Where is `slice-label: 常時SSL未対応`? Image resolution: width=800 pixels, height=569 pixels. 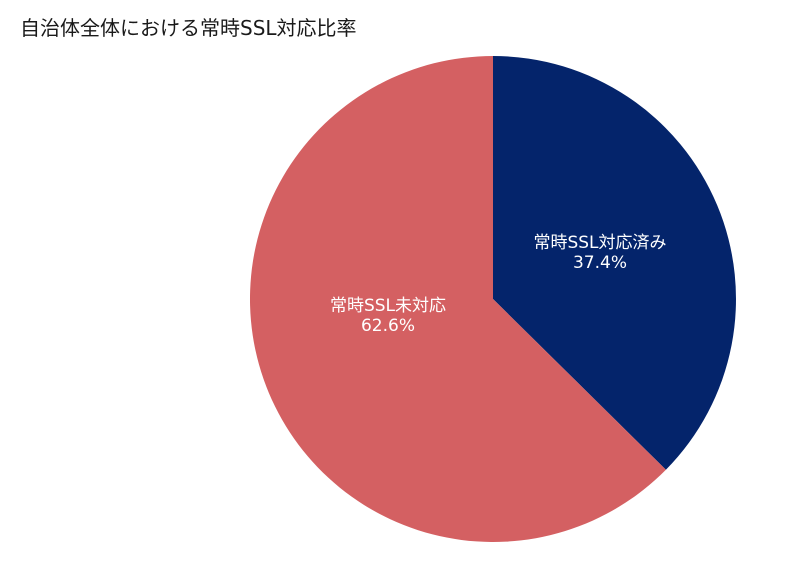 slice-label: 常時SSL未対応 is located at coordinates (388, 306).